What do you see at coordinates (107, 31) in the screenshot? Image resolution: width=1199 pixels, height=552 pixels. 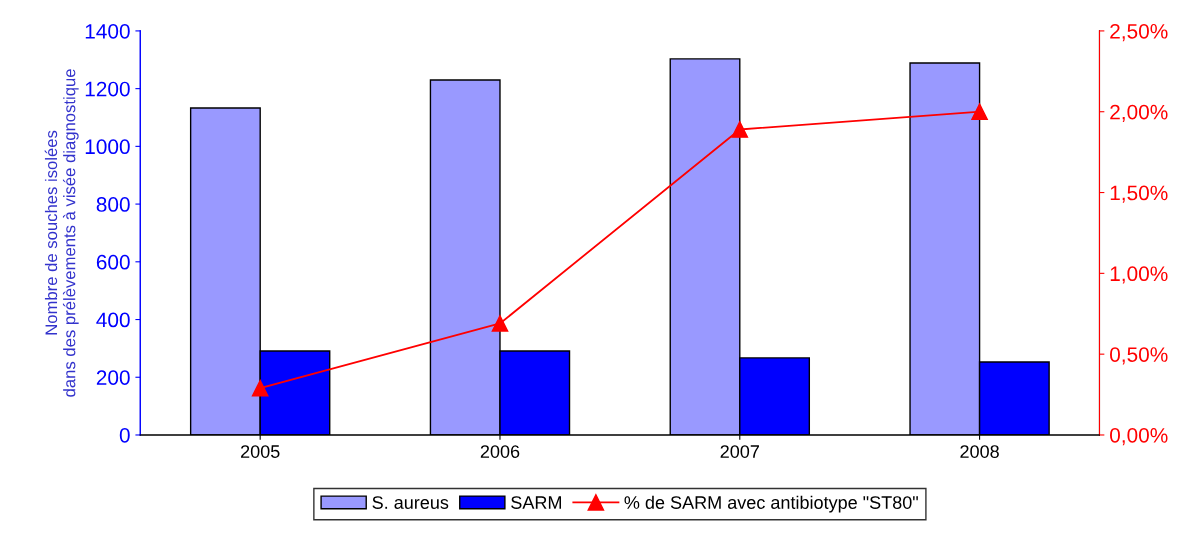 I see `y-tick-label: 1400` at bounding box center [107, 31].